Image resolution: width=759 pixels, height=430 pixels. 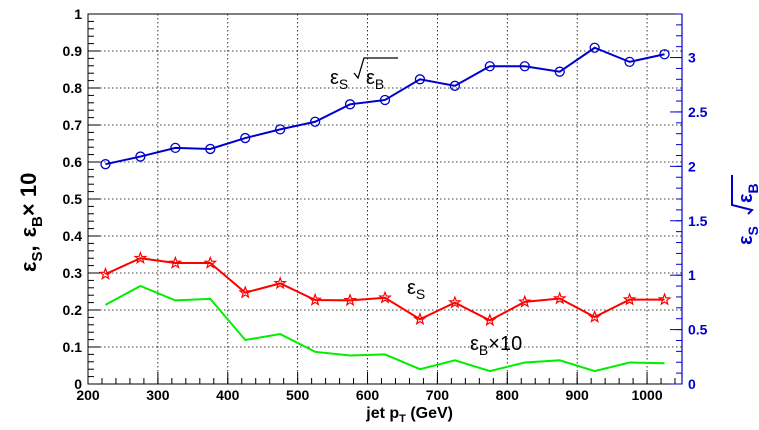 I want to click on annotation-eps-b: εB×10, so click(x=496, y=345).